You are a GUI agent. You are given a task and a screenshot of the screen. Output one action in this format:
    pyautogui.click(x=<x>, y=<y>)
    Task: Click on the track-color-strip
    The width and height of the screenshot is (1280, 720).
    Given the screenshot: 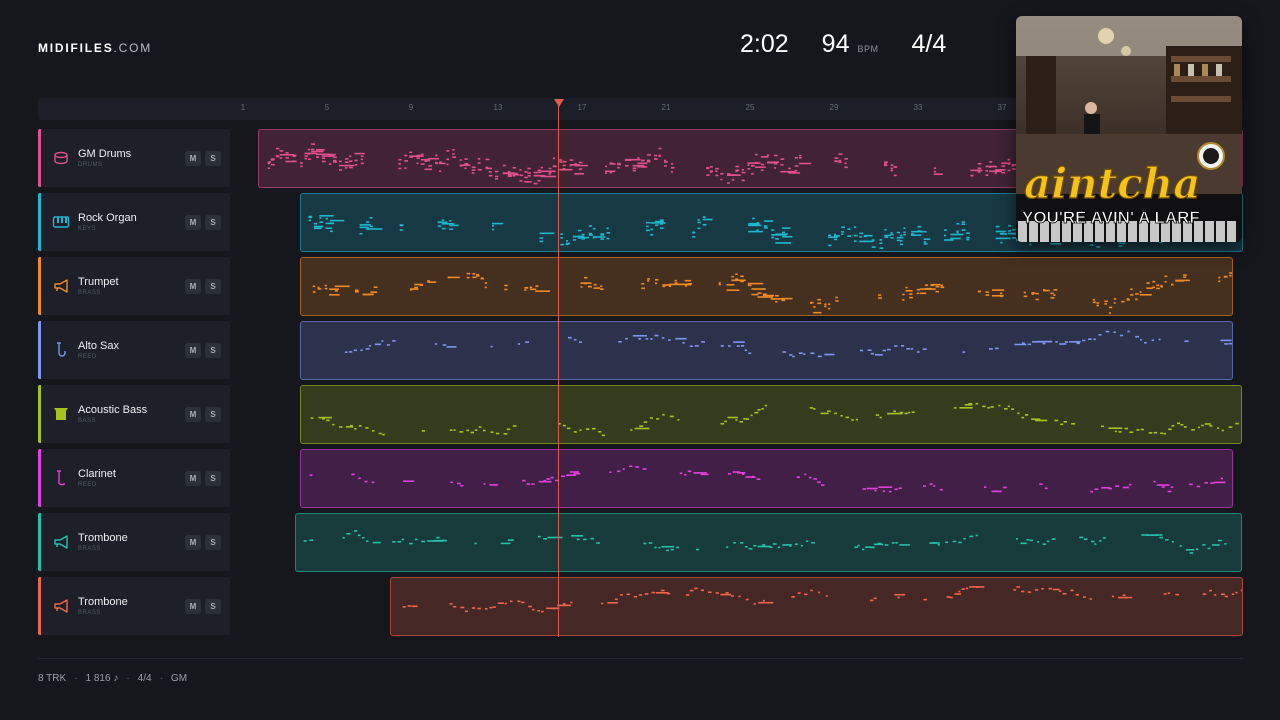 What is the action you would take?
    pyautogui.click(x=39, y=286)
    